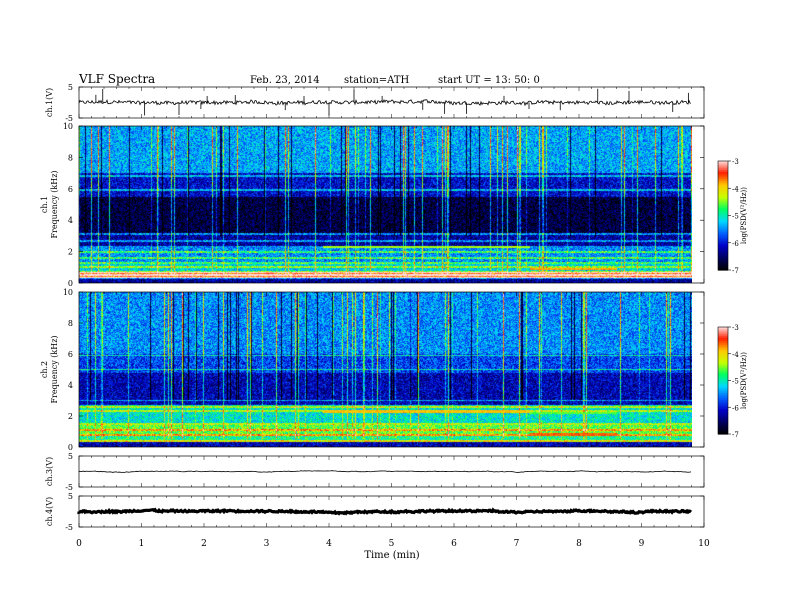 This screenshot has width=792, height=612. Describe the element at coordinates (391, 555) in the screenshot. I see `x-axis-label: Time (min)` at that location.